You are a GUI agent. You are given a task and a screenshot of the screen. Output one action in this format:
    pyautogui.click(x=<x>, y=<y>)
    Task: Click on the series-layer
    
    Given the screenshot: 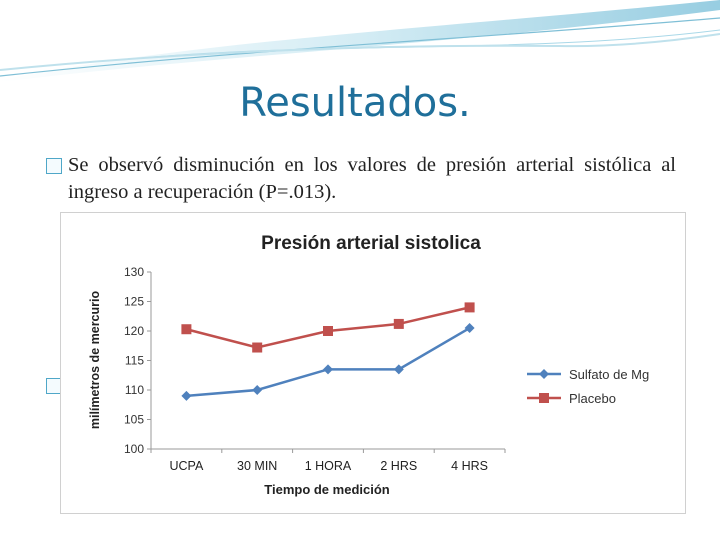 What is the action you would take?
    pyautogui.click(x=328, y=351)
    